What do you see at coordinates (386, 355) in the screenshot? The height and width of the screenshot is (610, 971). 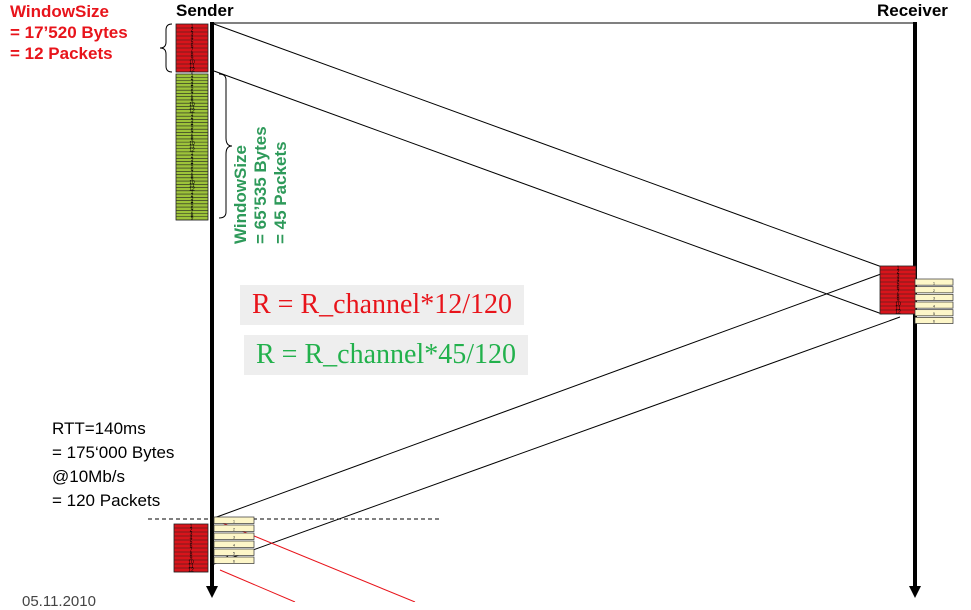 I see `formula-large-window: R = R_channel*45/120` at bounding box center [386, 355].